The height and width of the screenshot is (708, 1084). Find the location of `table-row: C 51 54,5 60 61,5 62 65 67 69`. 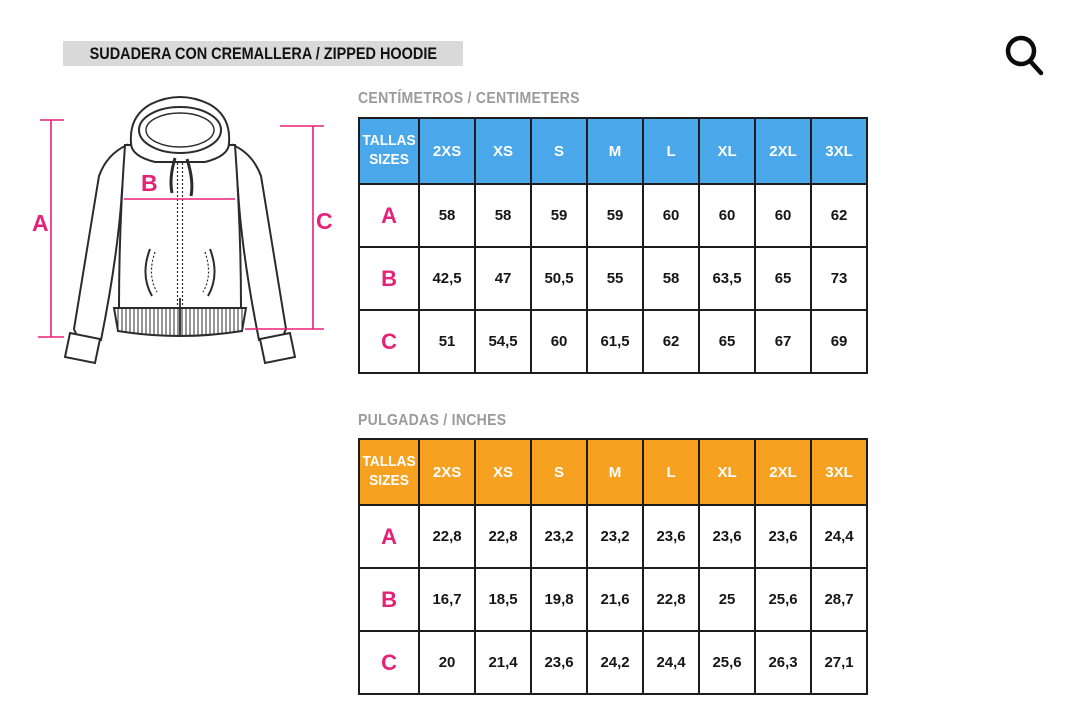

table-row: C 51 54,5 60 61,5 62 65 67 69 is located at coordinates (613, 341).